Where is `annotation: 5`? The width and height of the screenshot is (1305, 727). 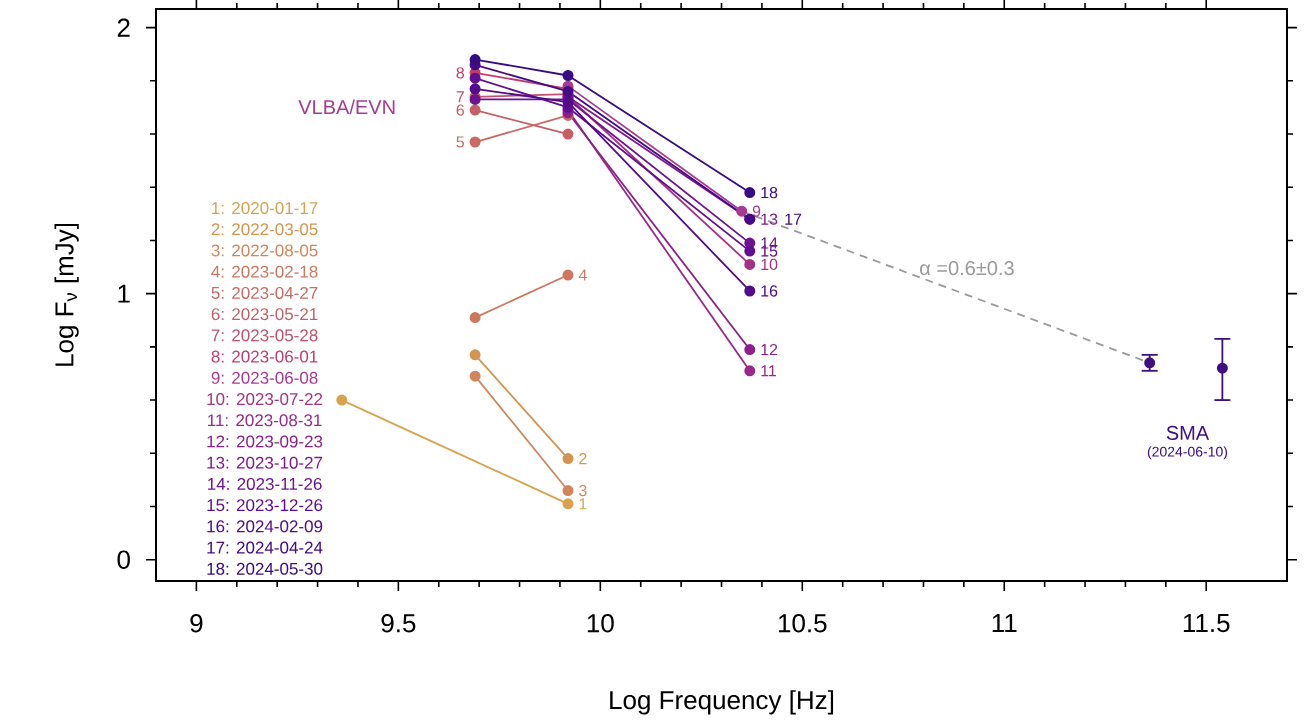 annotation: 5 is located at coordinates (460, 142).